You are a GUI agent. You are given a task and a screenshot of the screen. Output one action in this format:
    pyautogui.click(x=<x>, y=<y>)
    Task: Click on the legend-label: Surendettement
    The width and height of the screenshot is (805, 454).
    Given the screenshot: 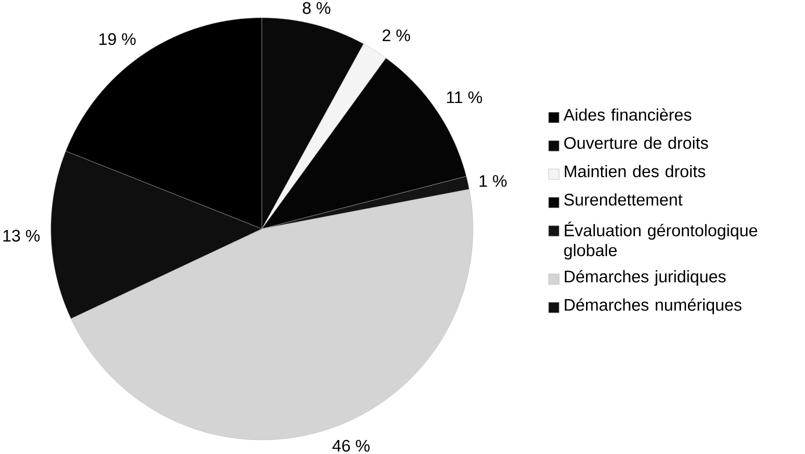 What is the action you would take?
    pyautogui.click(x=623, y=199)
    